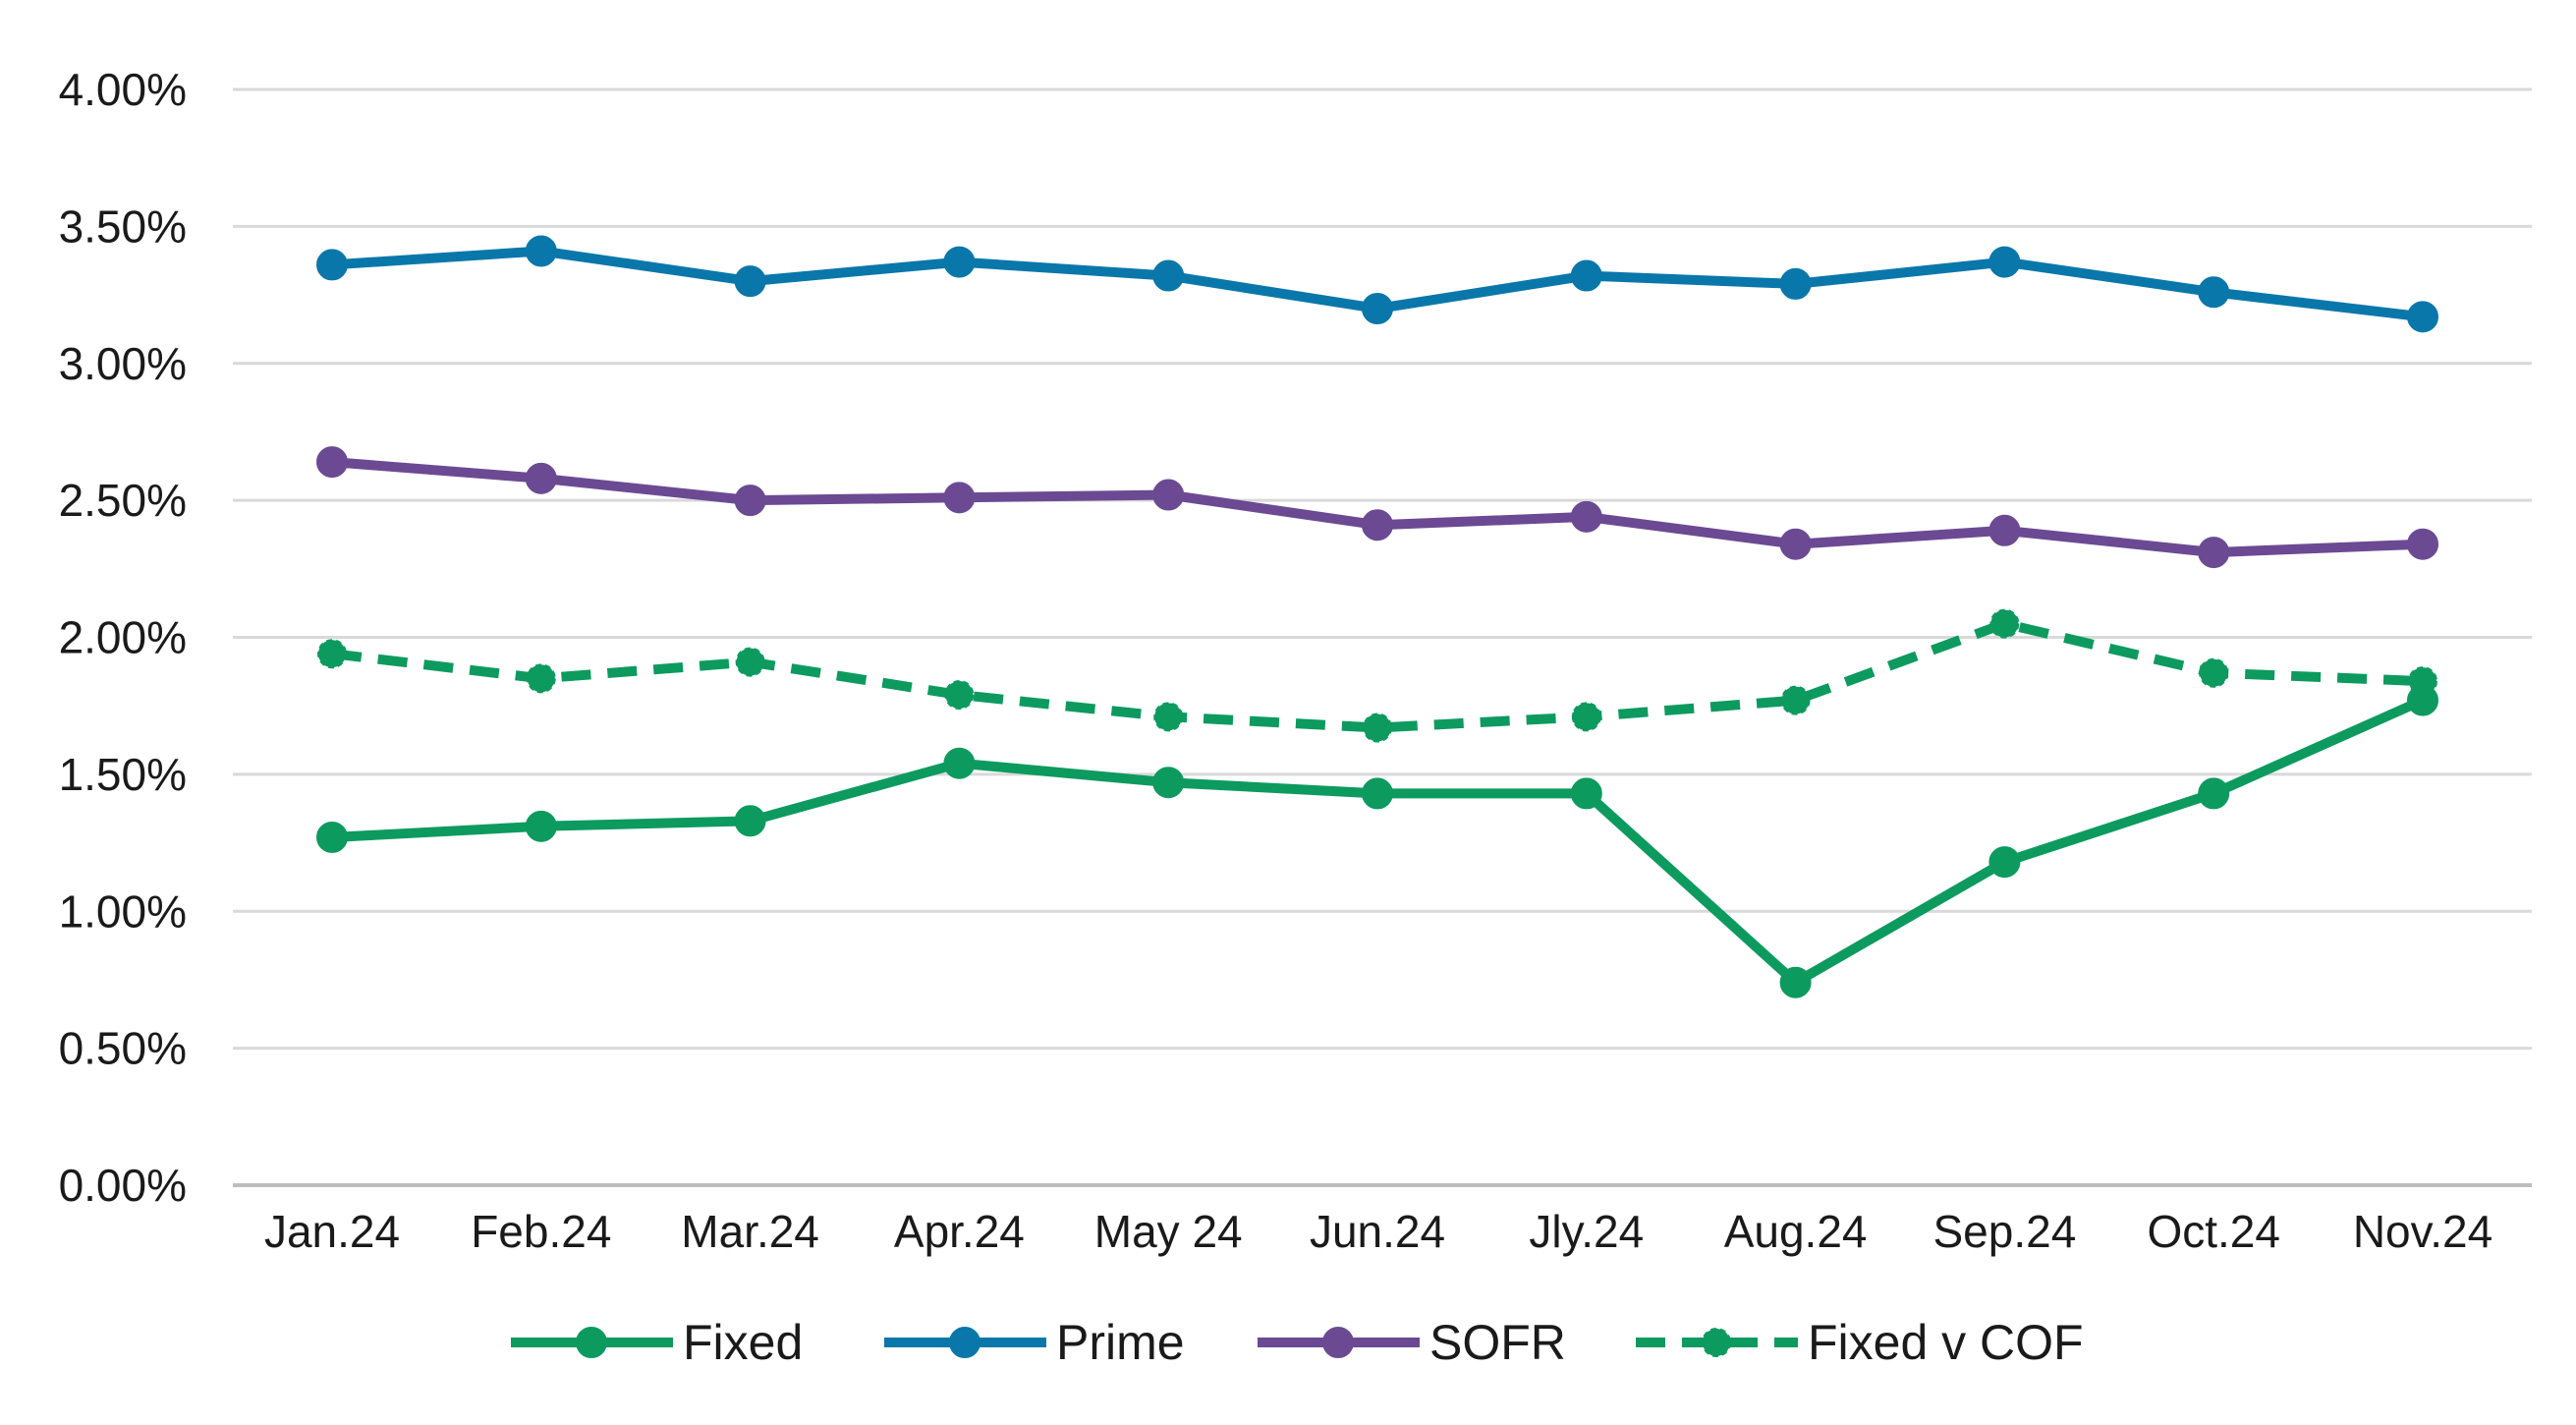 The width and height of the screenshot is (2576, 1425). I want to click on y-tick-label: 2.50%, so click(123, 500).